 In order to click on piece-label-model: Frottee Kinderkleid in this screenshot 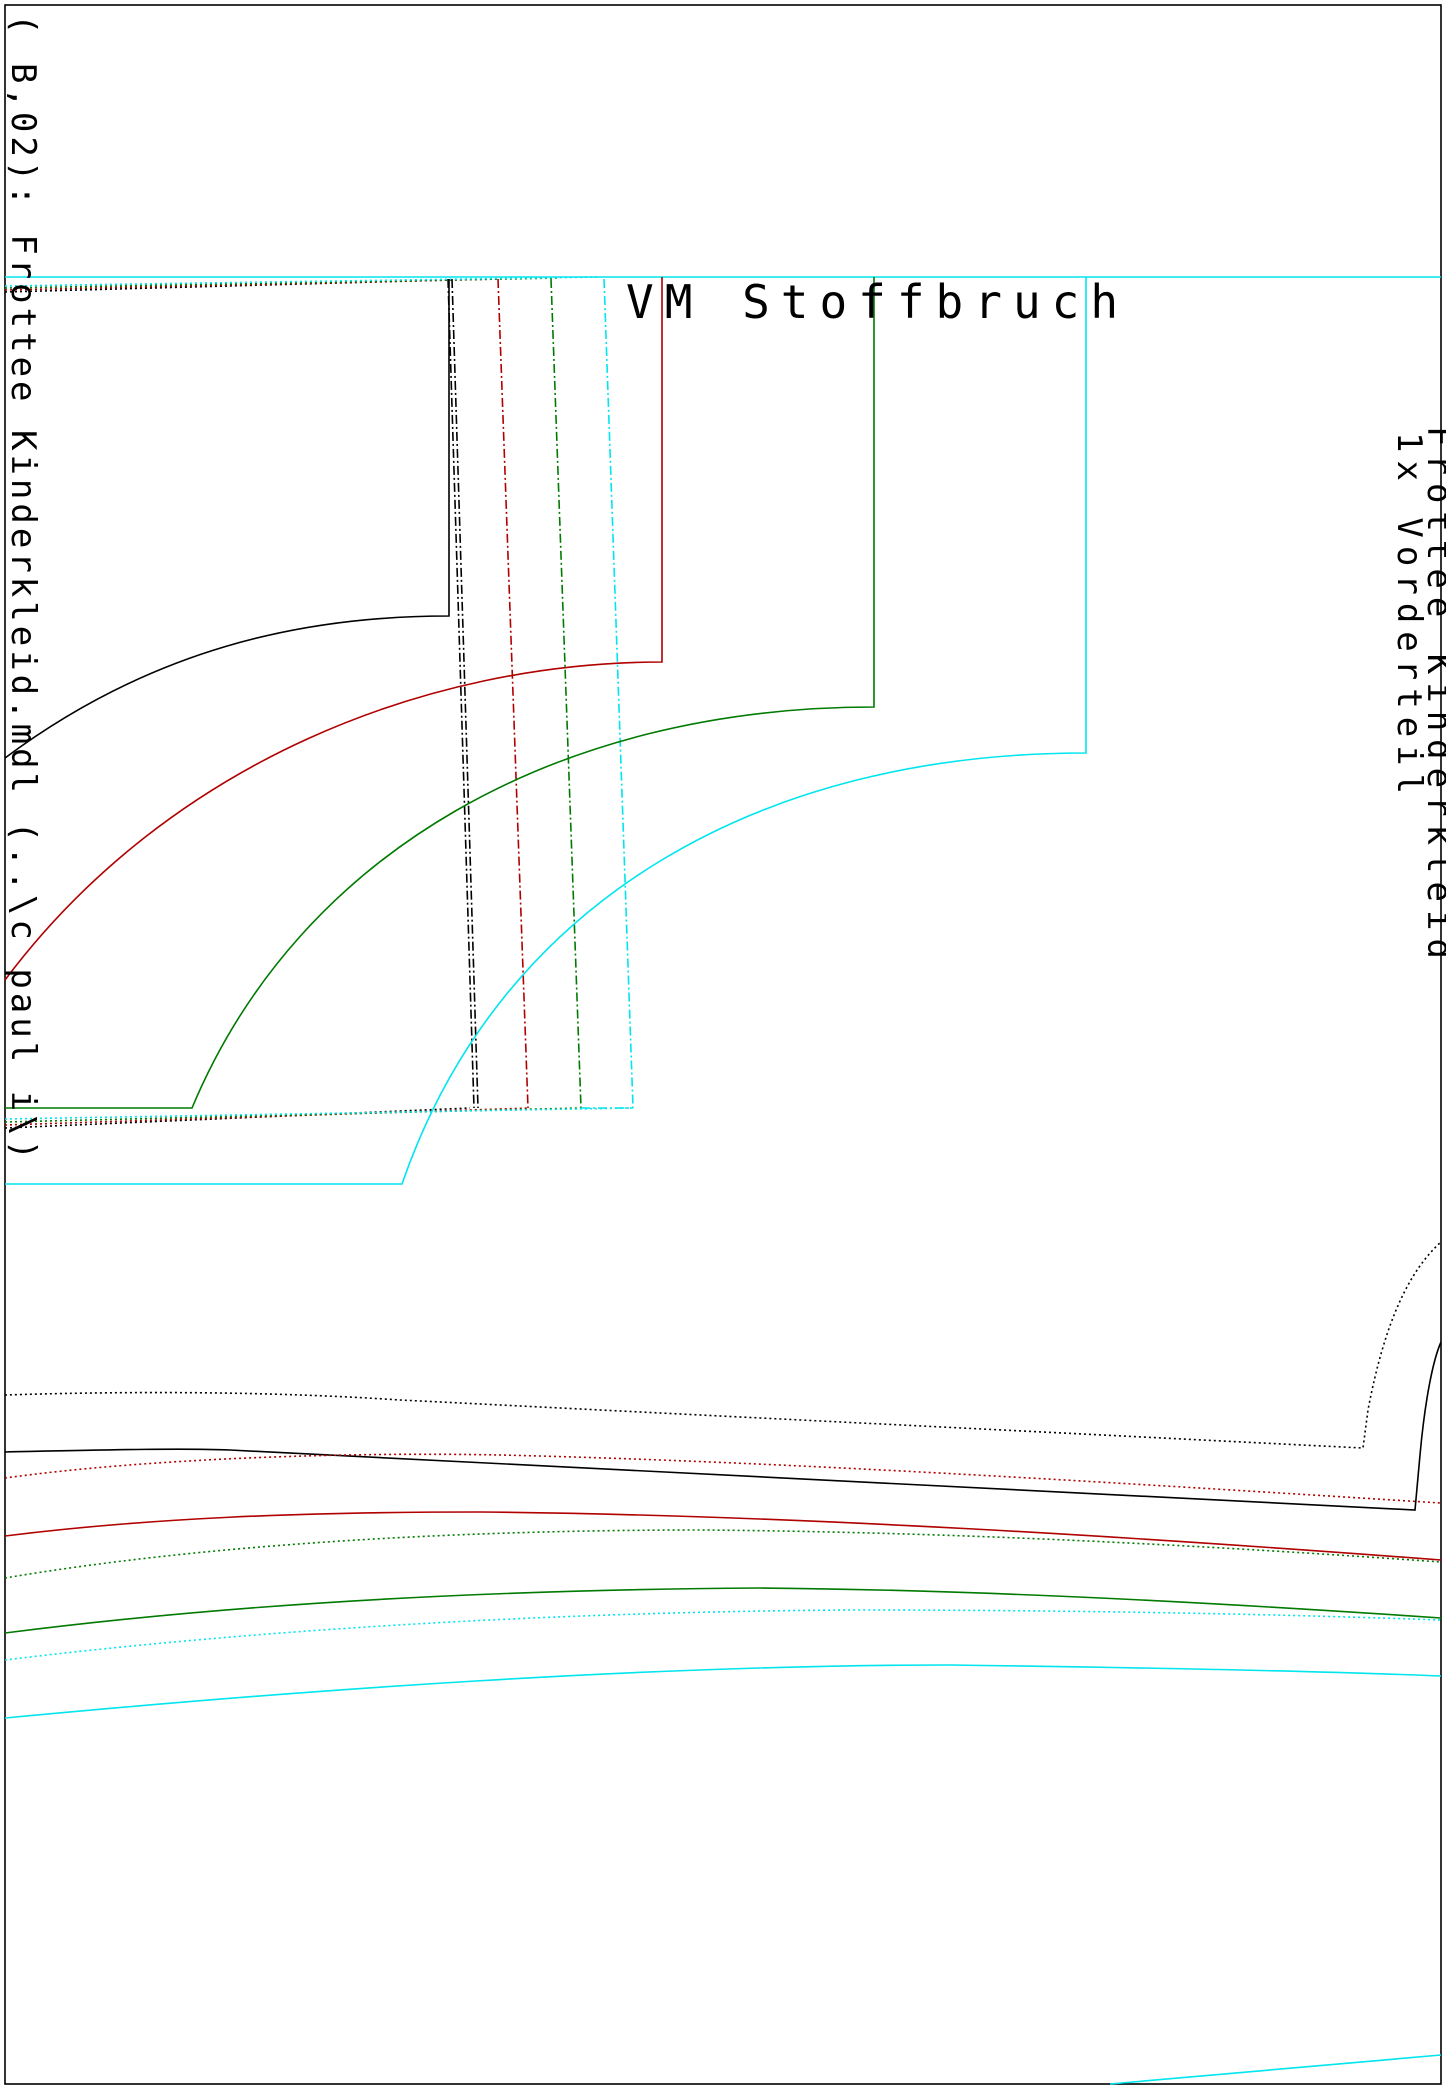, I will do `click(1432, 696)`.